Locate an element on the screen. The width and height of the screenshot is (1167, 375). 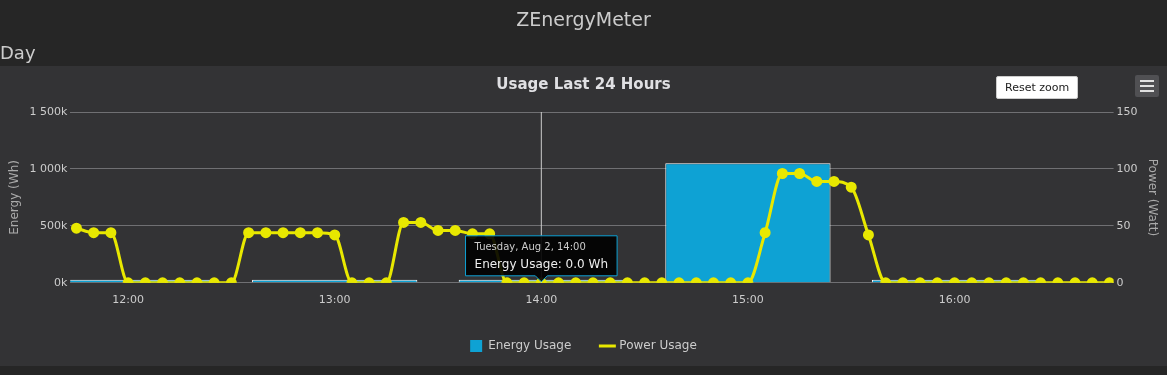
y-tick-label: 500k is located at coordinates (53, 225).